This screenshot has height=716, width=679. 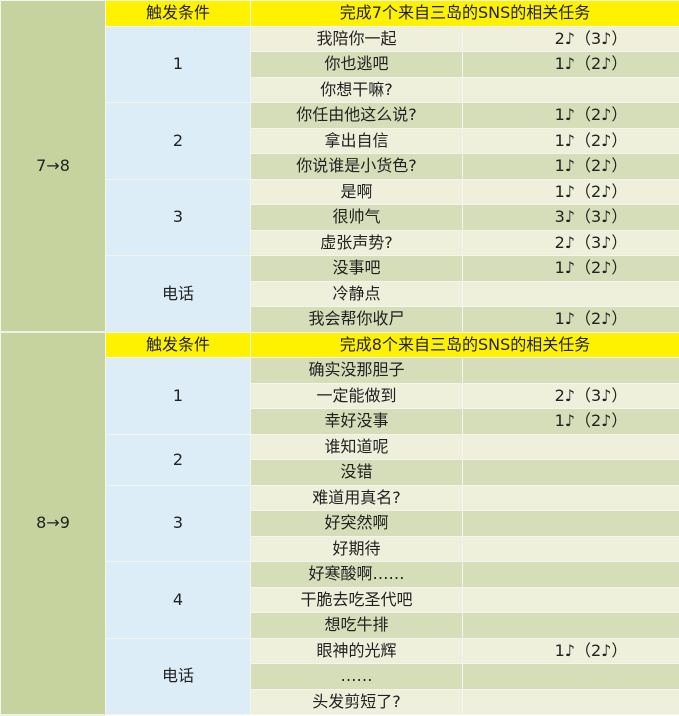 I want to click on option-cell: 头发剪短了?, so click(x=357, y=702).